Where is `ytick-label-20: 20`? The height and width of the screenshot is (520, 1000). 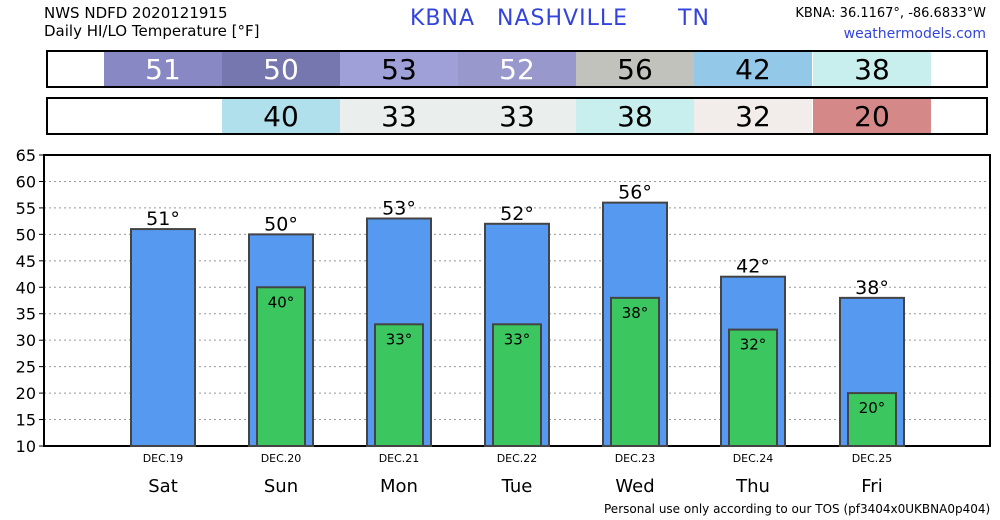
ytick-label-20: 20 is located at coordinates (26, 393).